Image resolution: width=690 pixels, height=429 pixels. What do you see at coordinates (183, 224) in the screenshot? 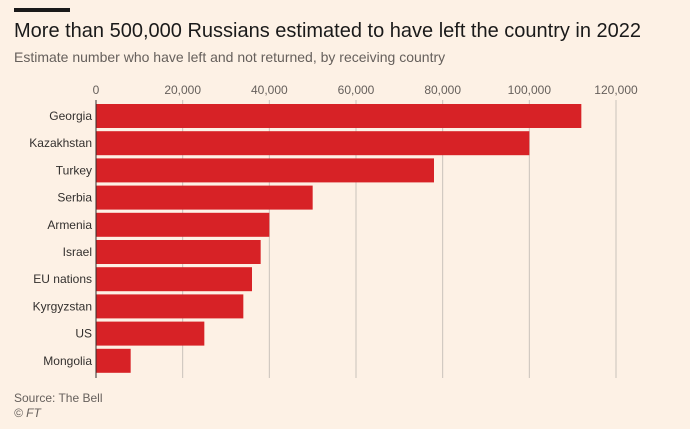
I see `bar-armenia` at bounding box center [183, 224].